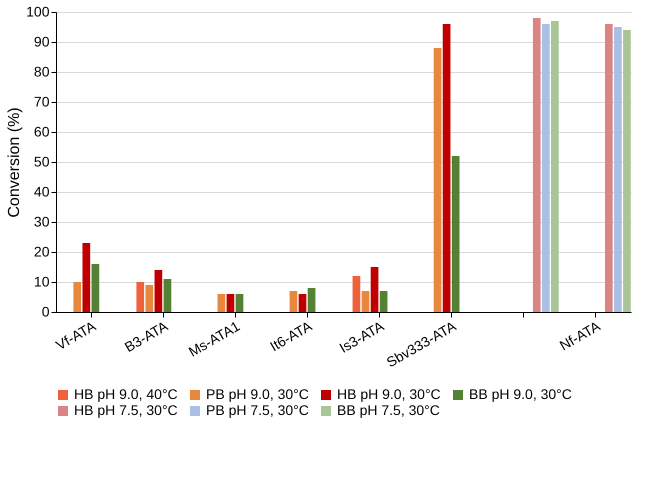 Image resolution: width=661 pixels, height=483 pixels. Describe the element at coordinates (126, 410) in the screenshot. I see `legend-label: HB pH 7.5, 30°C` at that location.